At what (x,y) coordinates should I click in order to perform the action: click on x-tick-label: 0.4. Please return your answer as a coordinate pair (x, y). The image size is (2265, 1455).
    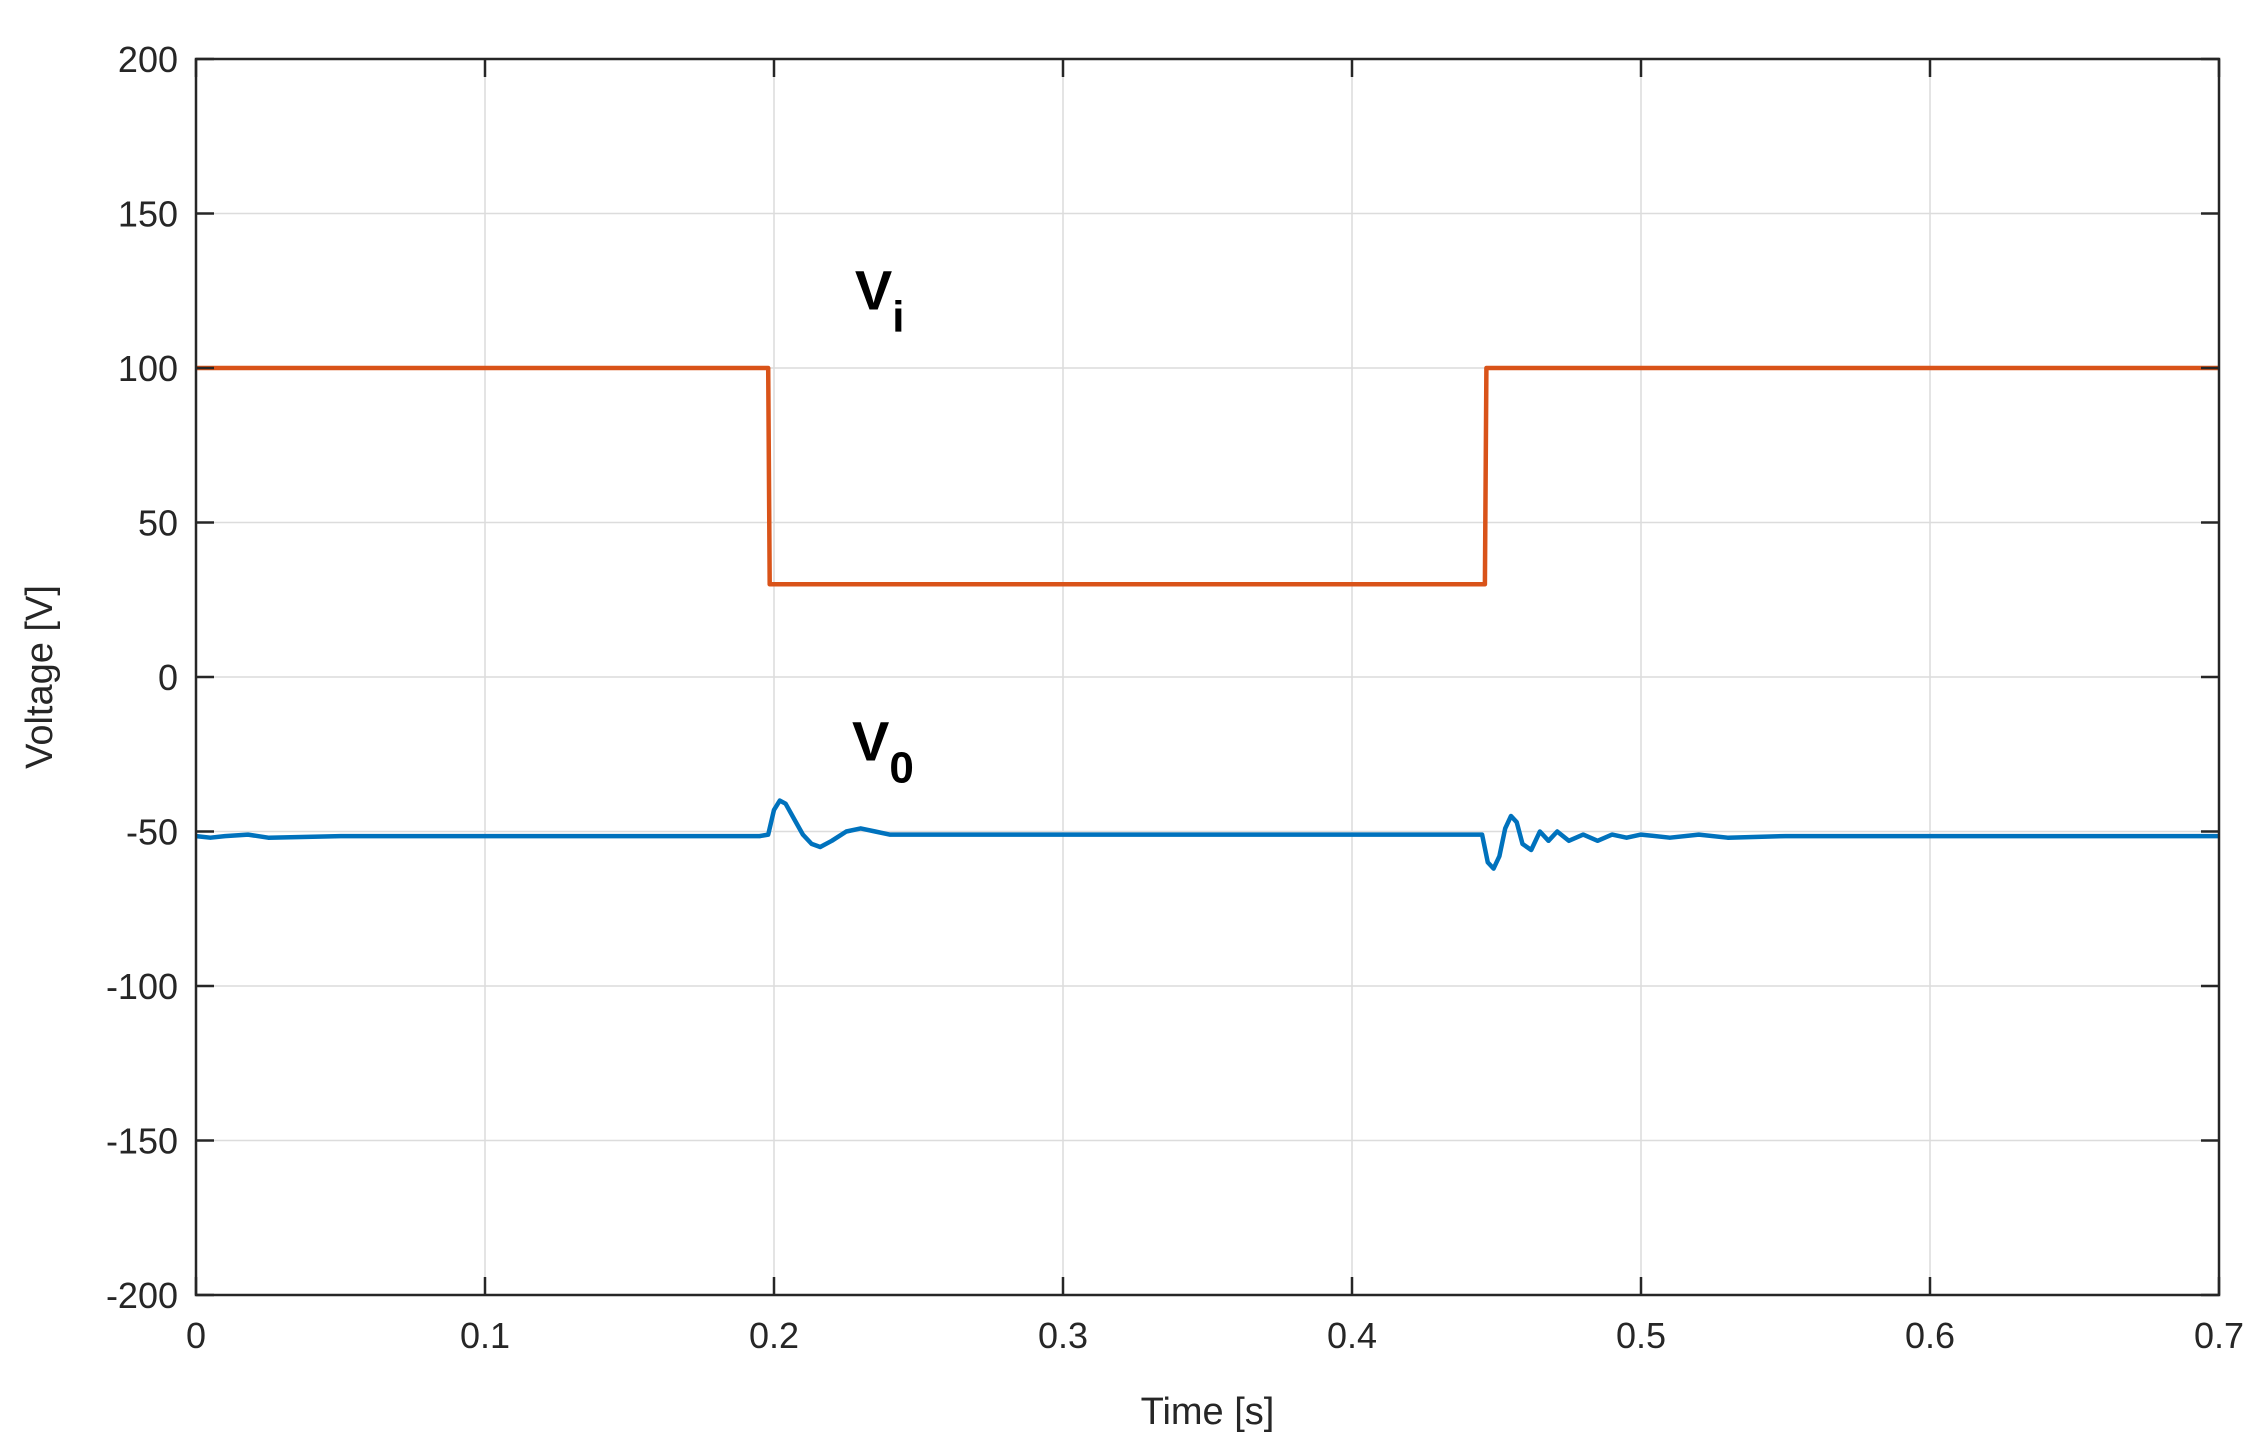
    Looking at the image, I should click on (1352, 1335).